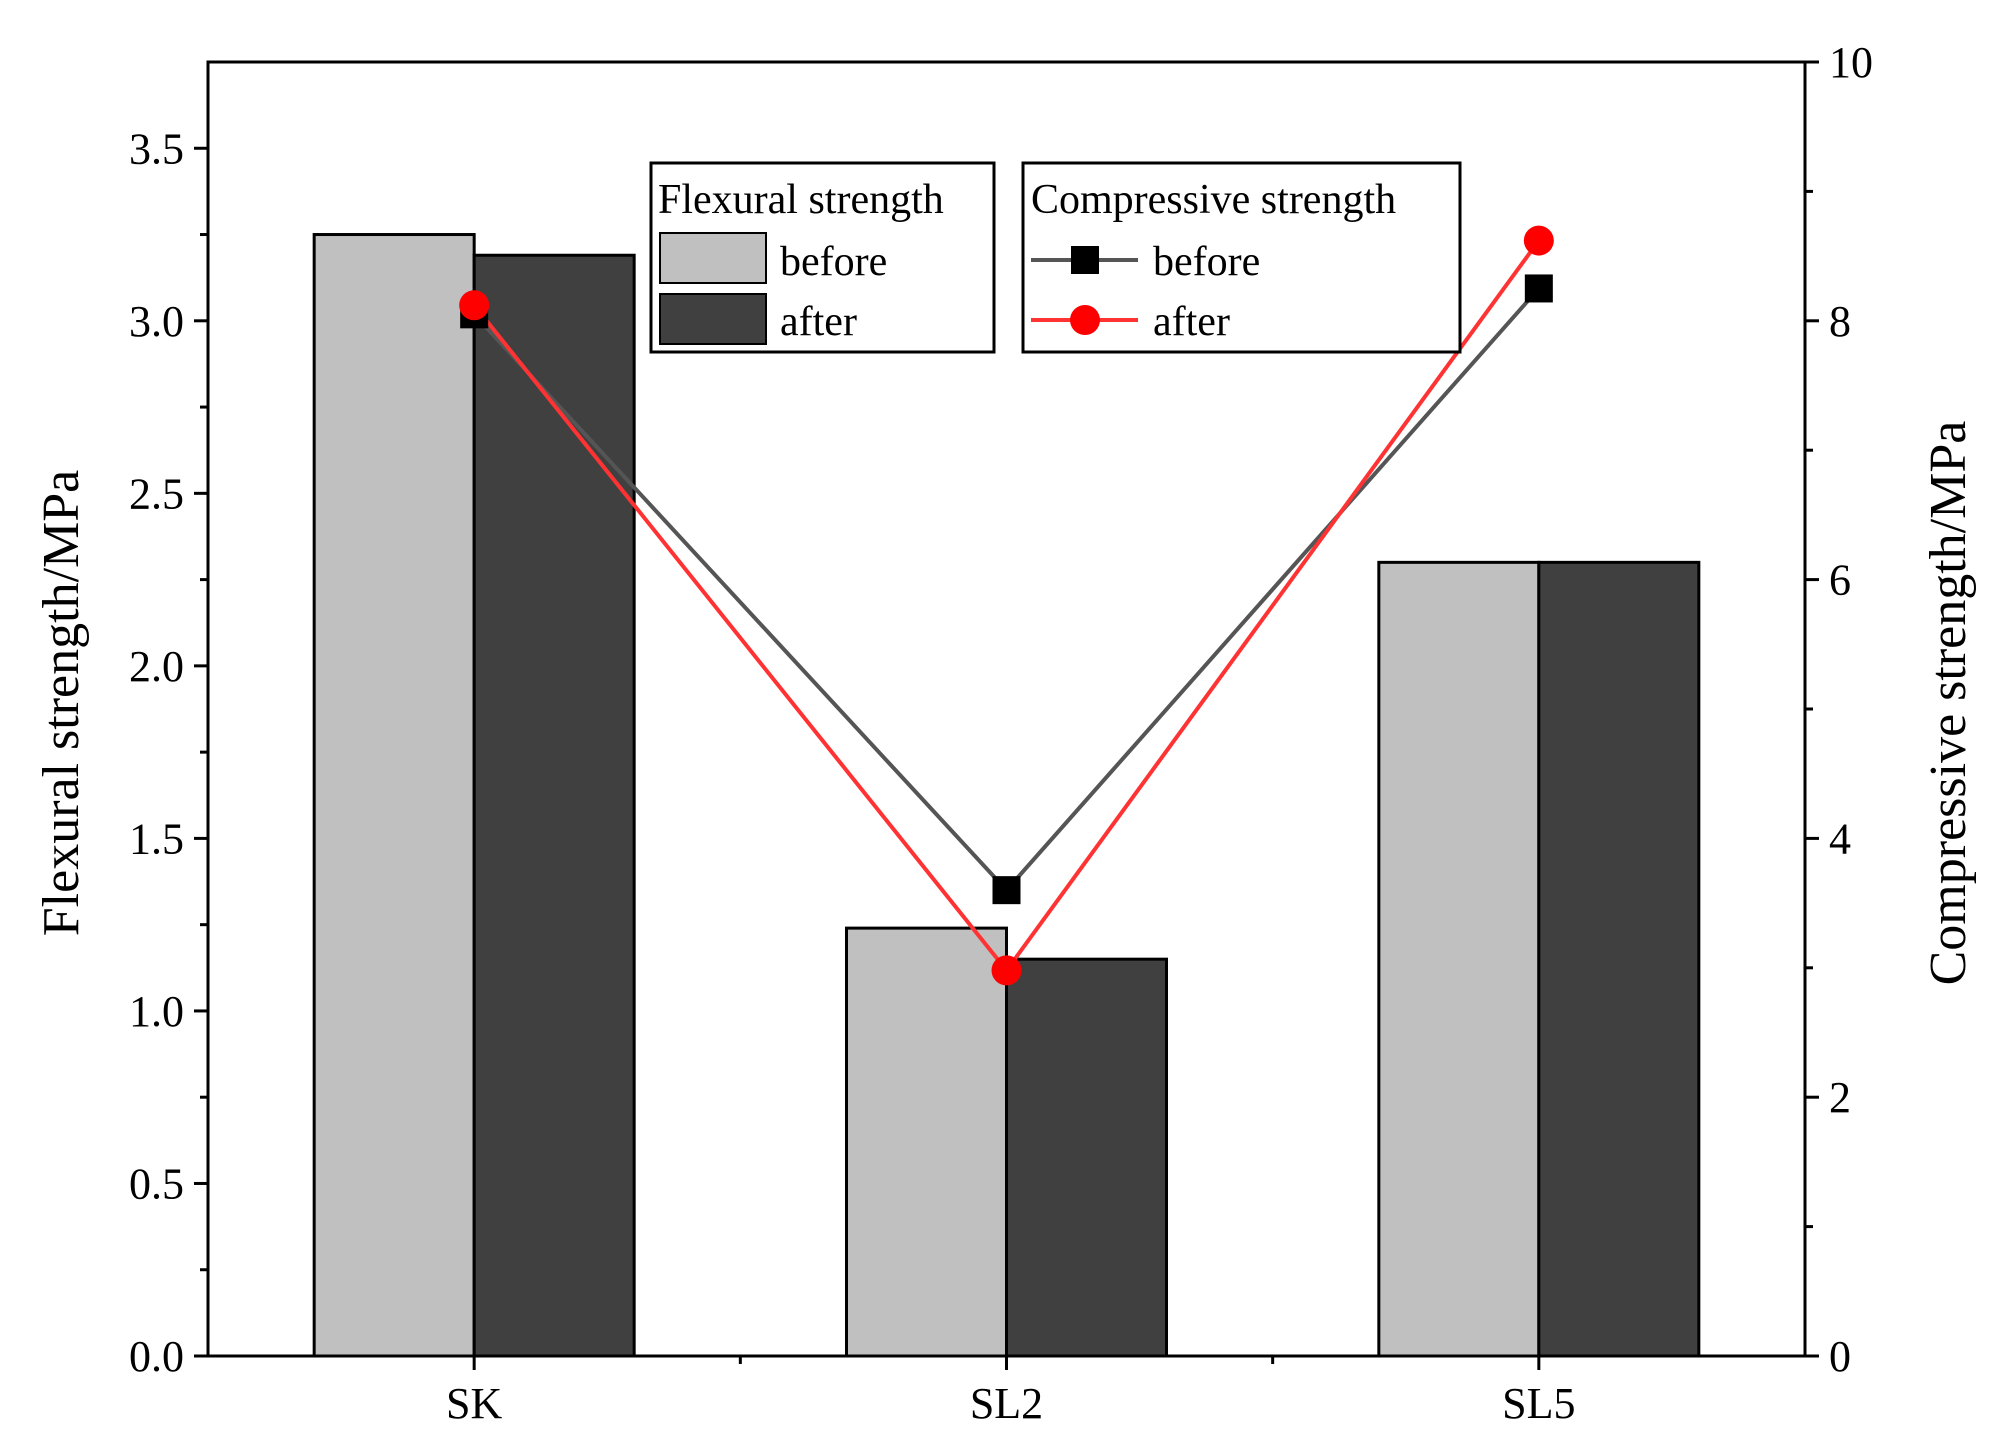 This screenshot has width=2002, height=1455. What do you see at coordinates (156, 838) in the screenshot?
I see `left-tick-label: 1.5` at bounding box center [156, 838].